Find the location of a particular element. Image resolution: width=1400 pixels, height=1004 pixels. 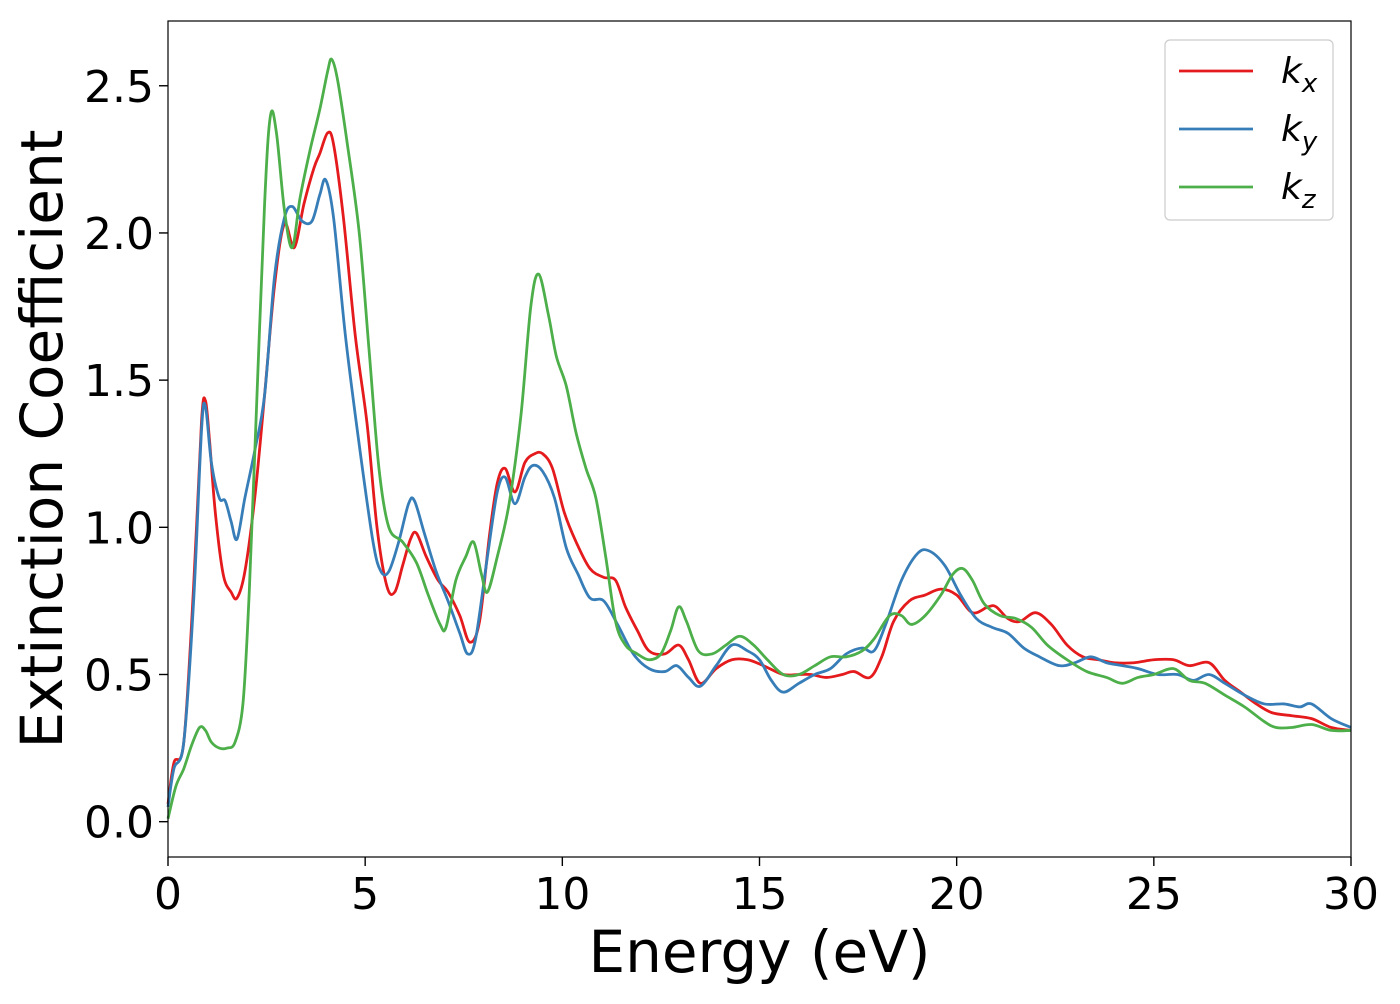

x-tick-label: 20 is located at coordinates (957, 894).